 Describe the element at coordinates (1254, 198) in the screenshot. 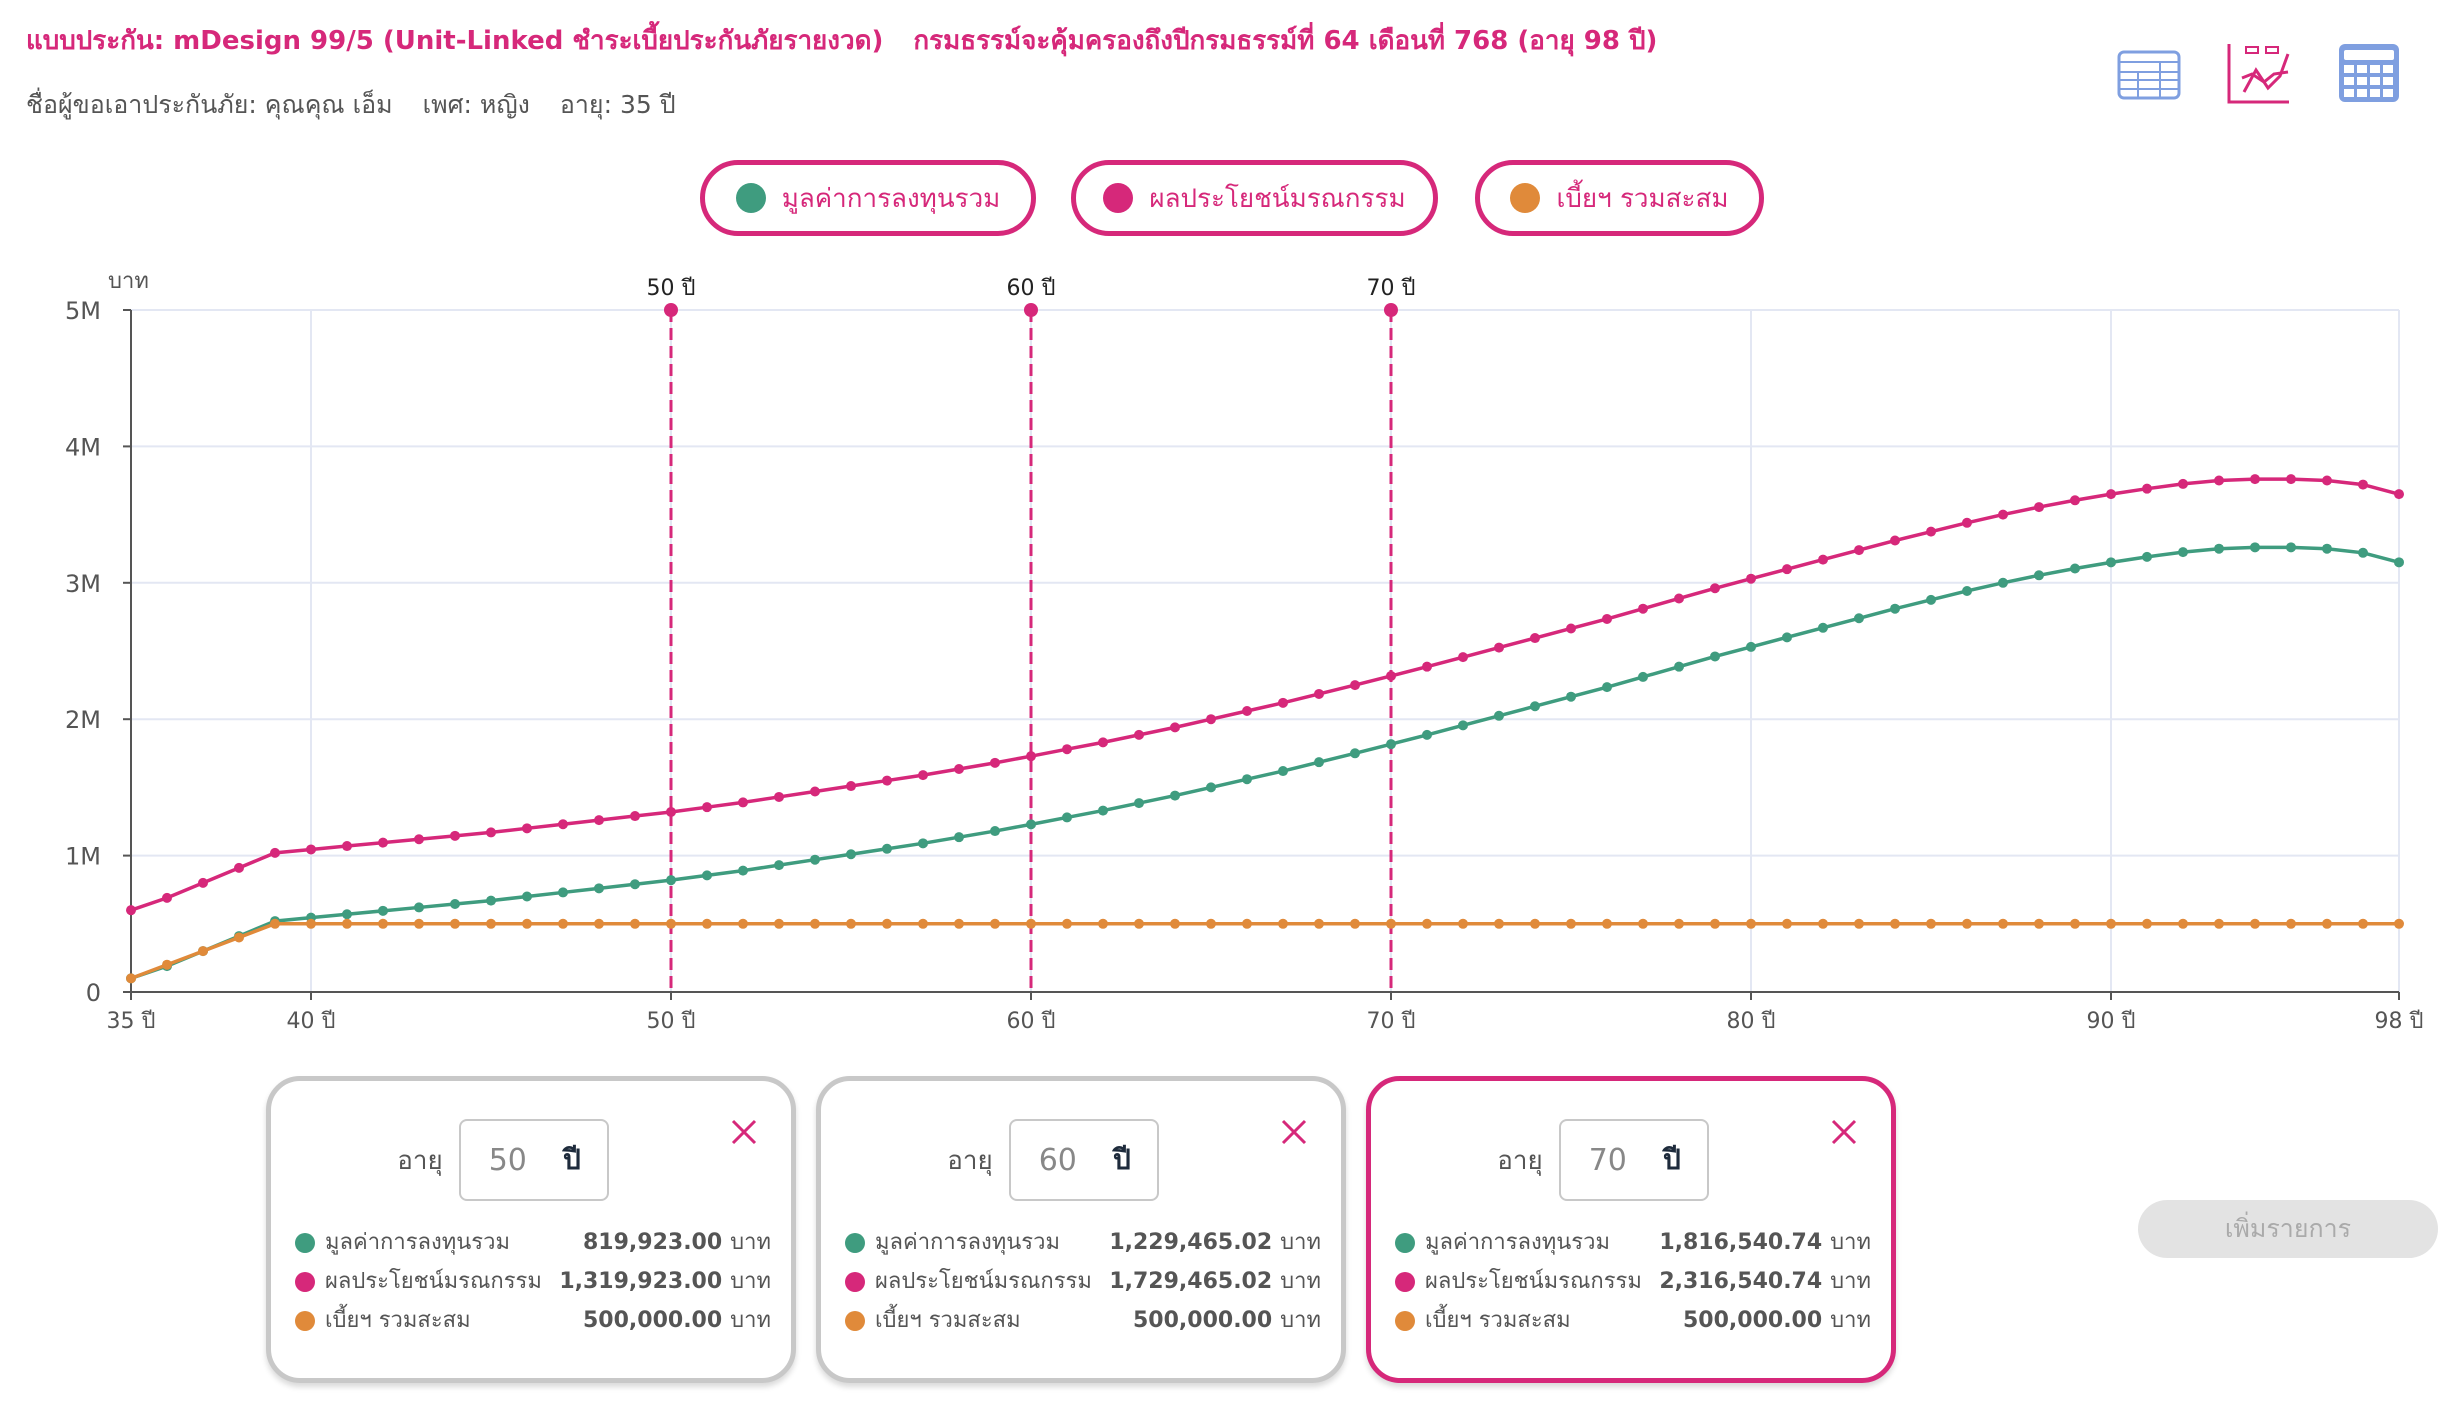

I see `legend-death-benefit: ผลประโยชน์มรณกรรม` at that location.